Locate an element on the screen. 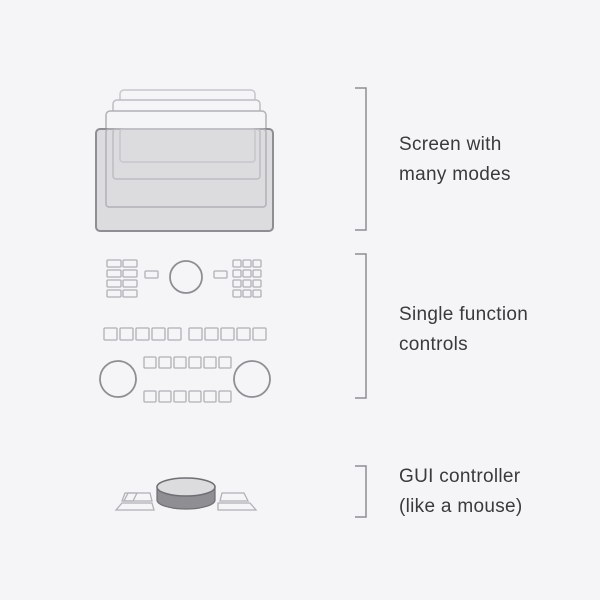 Image resolution: width=600 pixels, height=600 pixels. left-keypad is located at coordinates (122, 278).